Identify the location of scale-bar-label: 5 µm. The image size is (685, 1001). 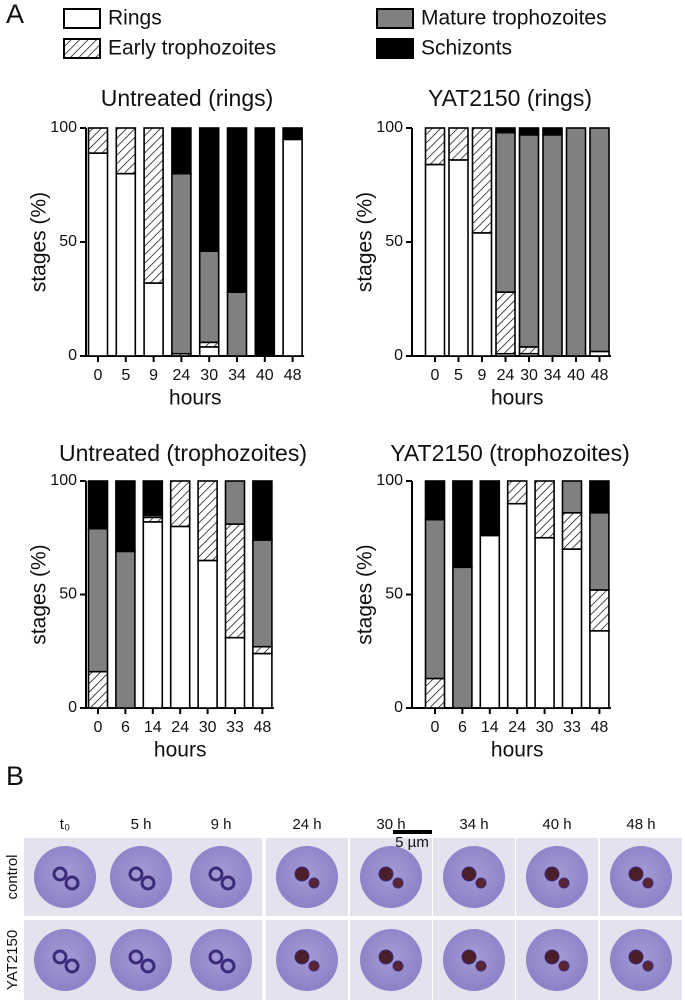
(412, 842).